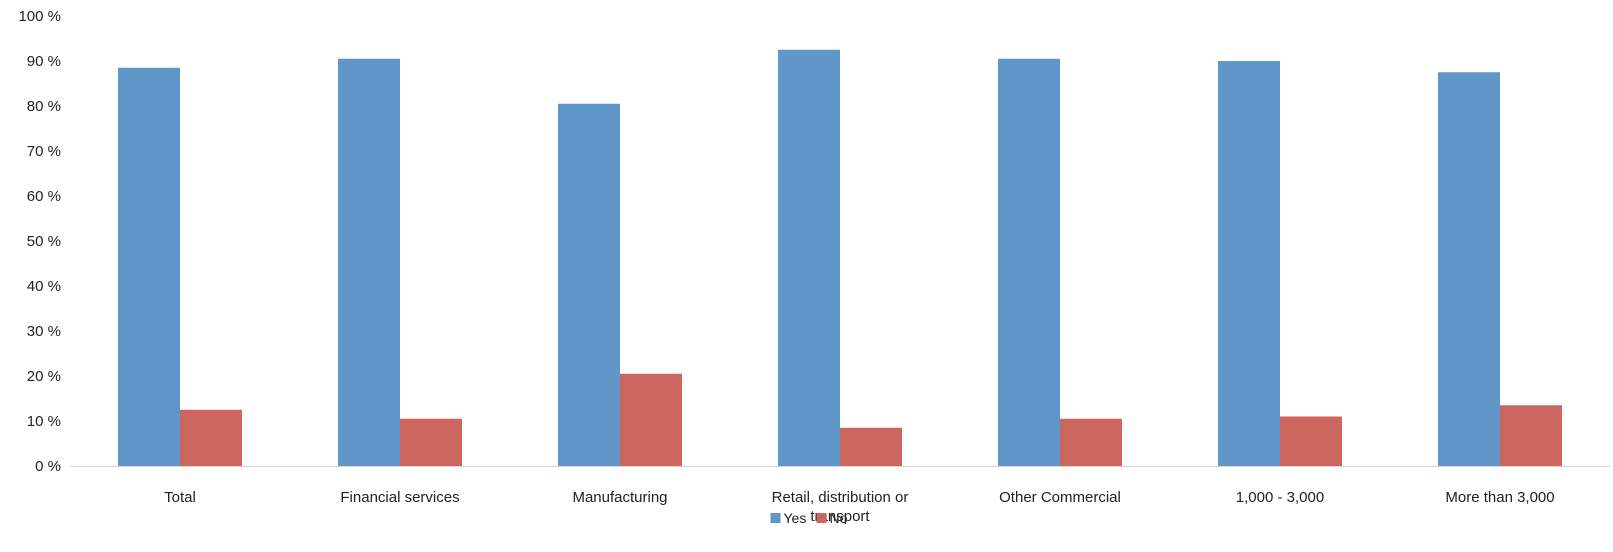 This screenshot has height=552, width=1613. Describe the element at coordinates (180, 497) in the screenshot. I see `x-tick-label: Total` at that location.